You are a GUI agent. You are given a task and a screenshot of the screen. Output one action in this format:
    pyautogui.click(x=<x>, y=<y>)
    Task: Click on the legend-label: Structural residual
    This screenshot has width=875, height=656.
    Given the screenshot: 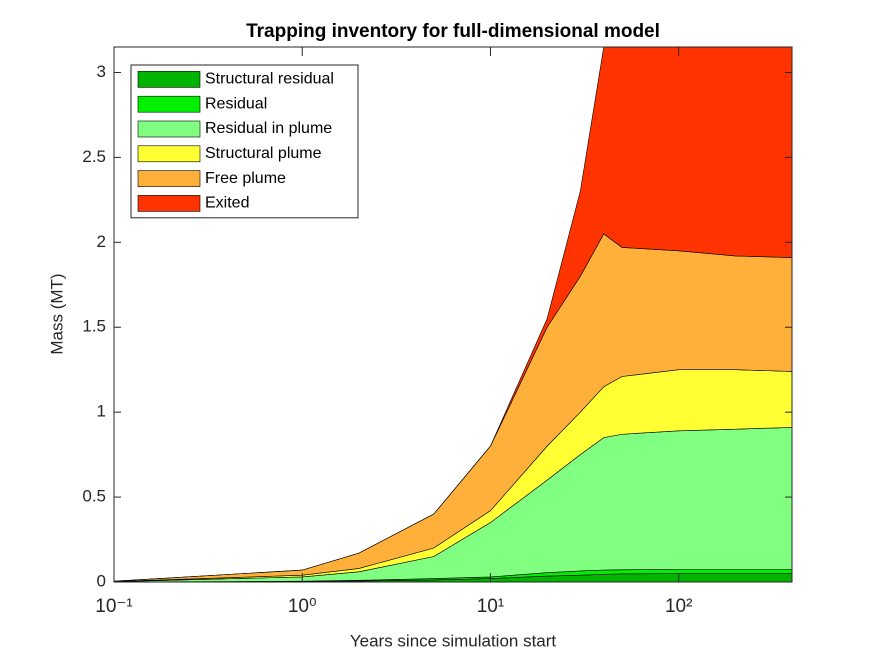 What is the action you would take?
    pyautogui.click(x=269, y=79)
    